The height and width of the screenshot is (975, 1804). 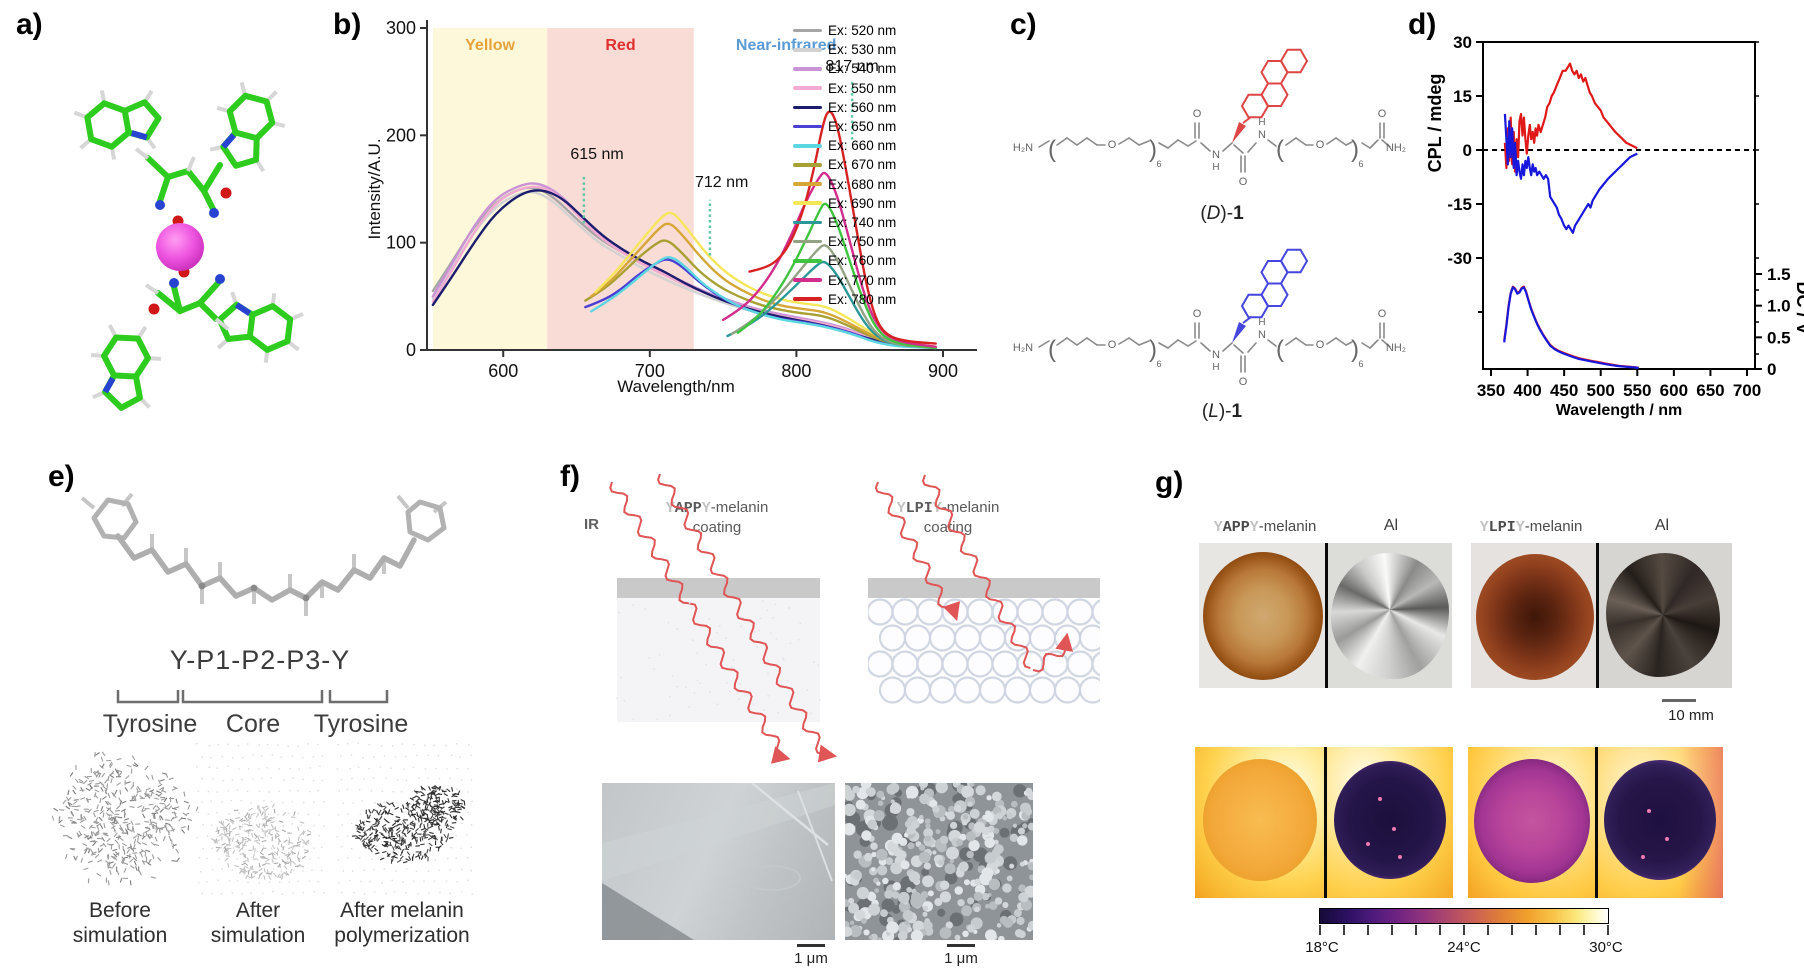 What do you see at coordinates (1322, 947) in the screenshot?
I see `colorbar-label-18: 18°C` at bounding box center [1322, 947].